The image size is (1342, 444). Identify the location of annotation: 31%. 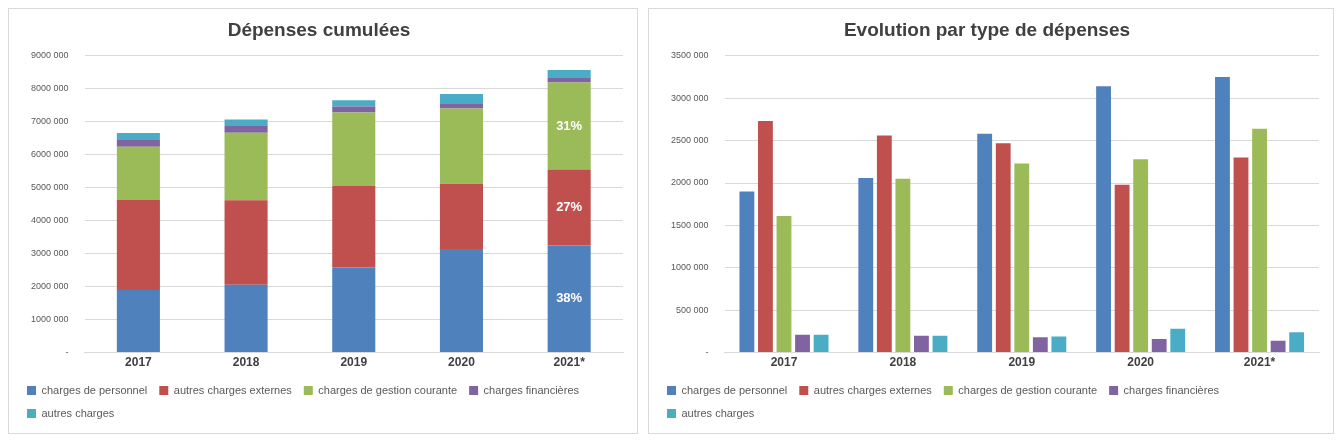
(569, 125).